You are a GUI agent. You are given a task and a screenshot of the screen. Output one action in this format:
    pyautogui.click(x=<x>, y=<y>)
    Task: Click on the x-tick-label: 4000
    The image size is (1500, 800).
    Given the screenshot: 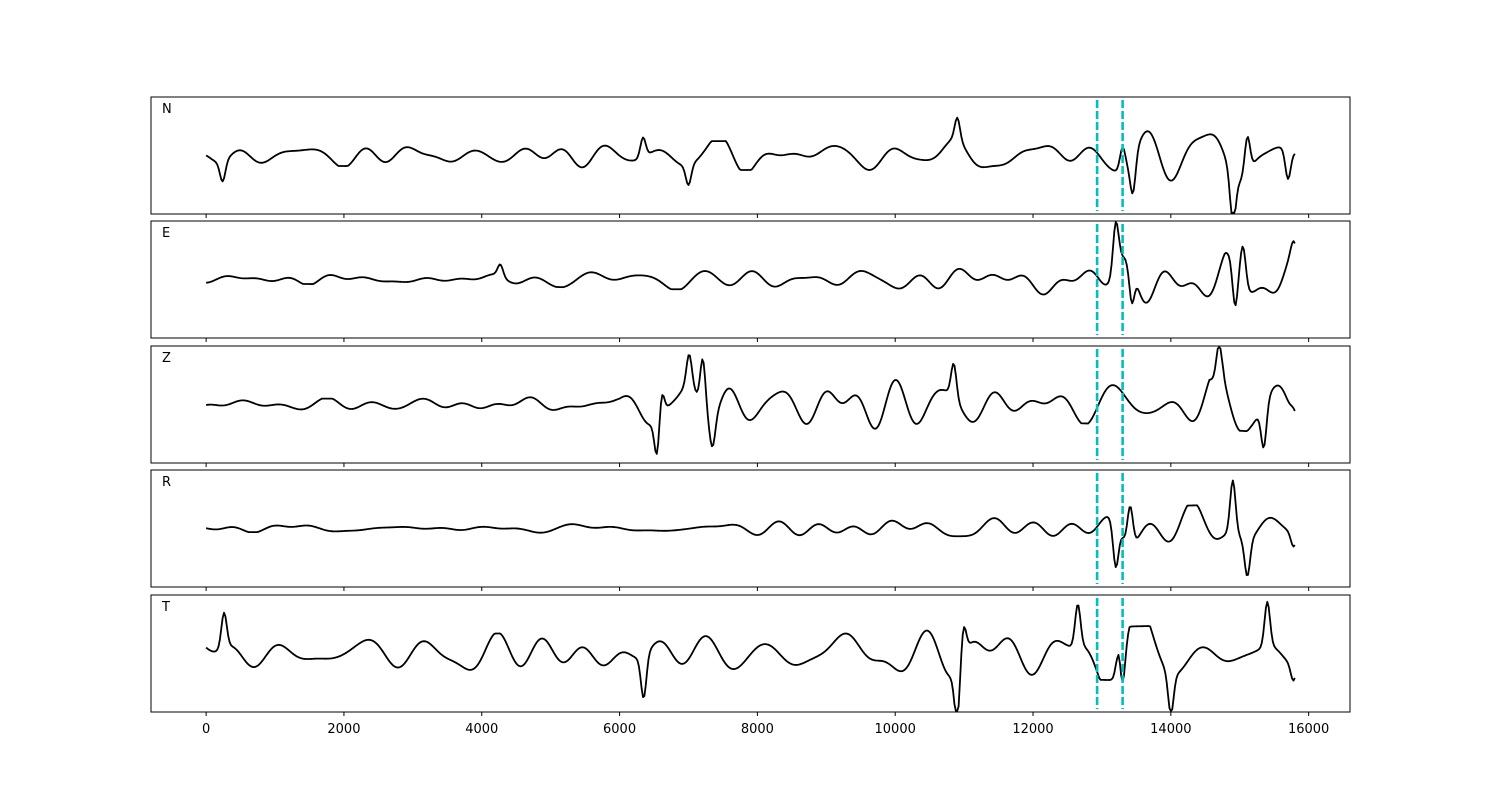 What is the action you would take?
    pyautogui.click(x=481, y=729)
    